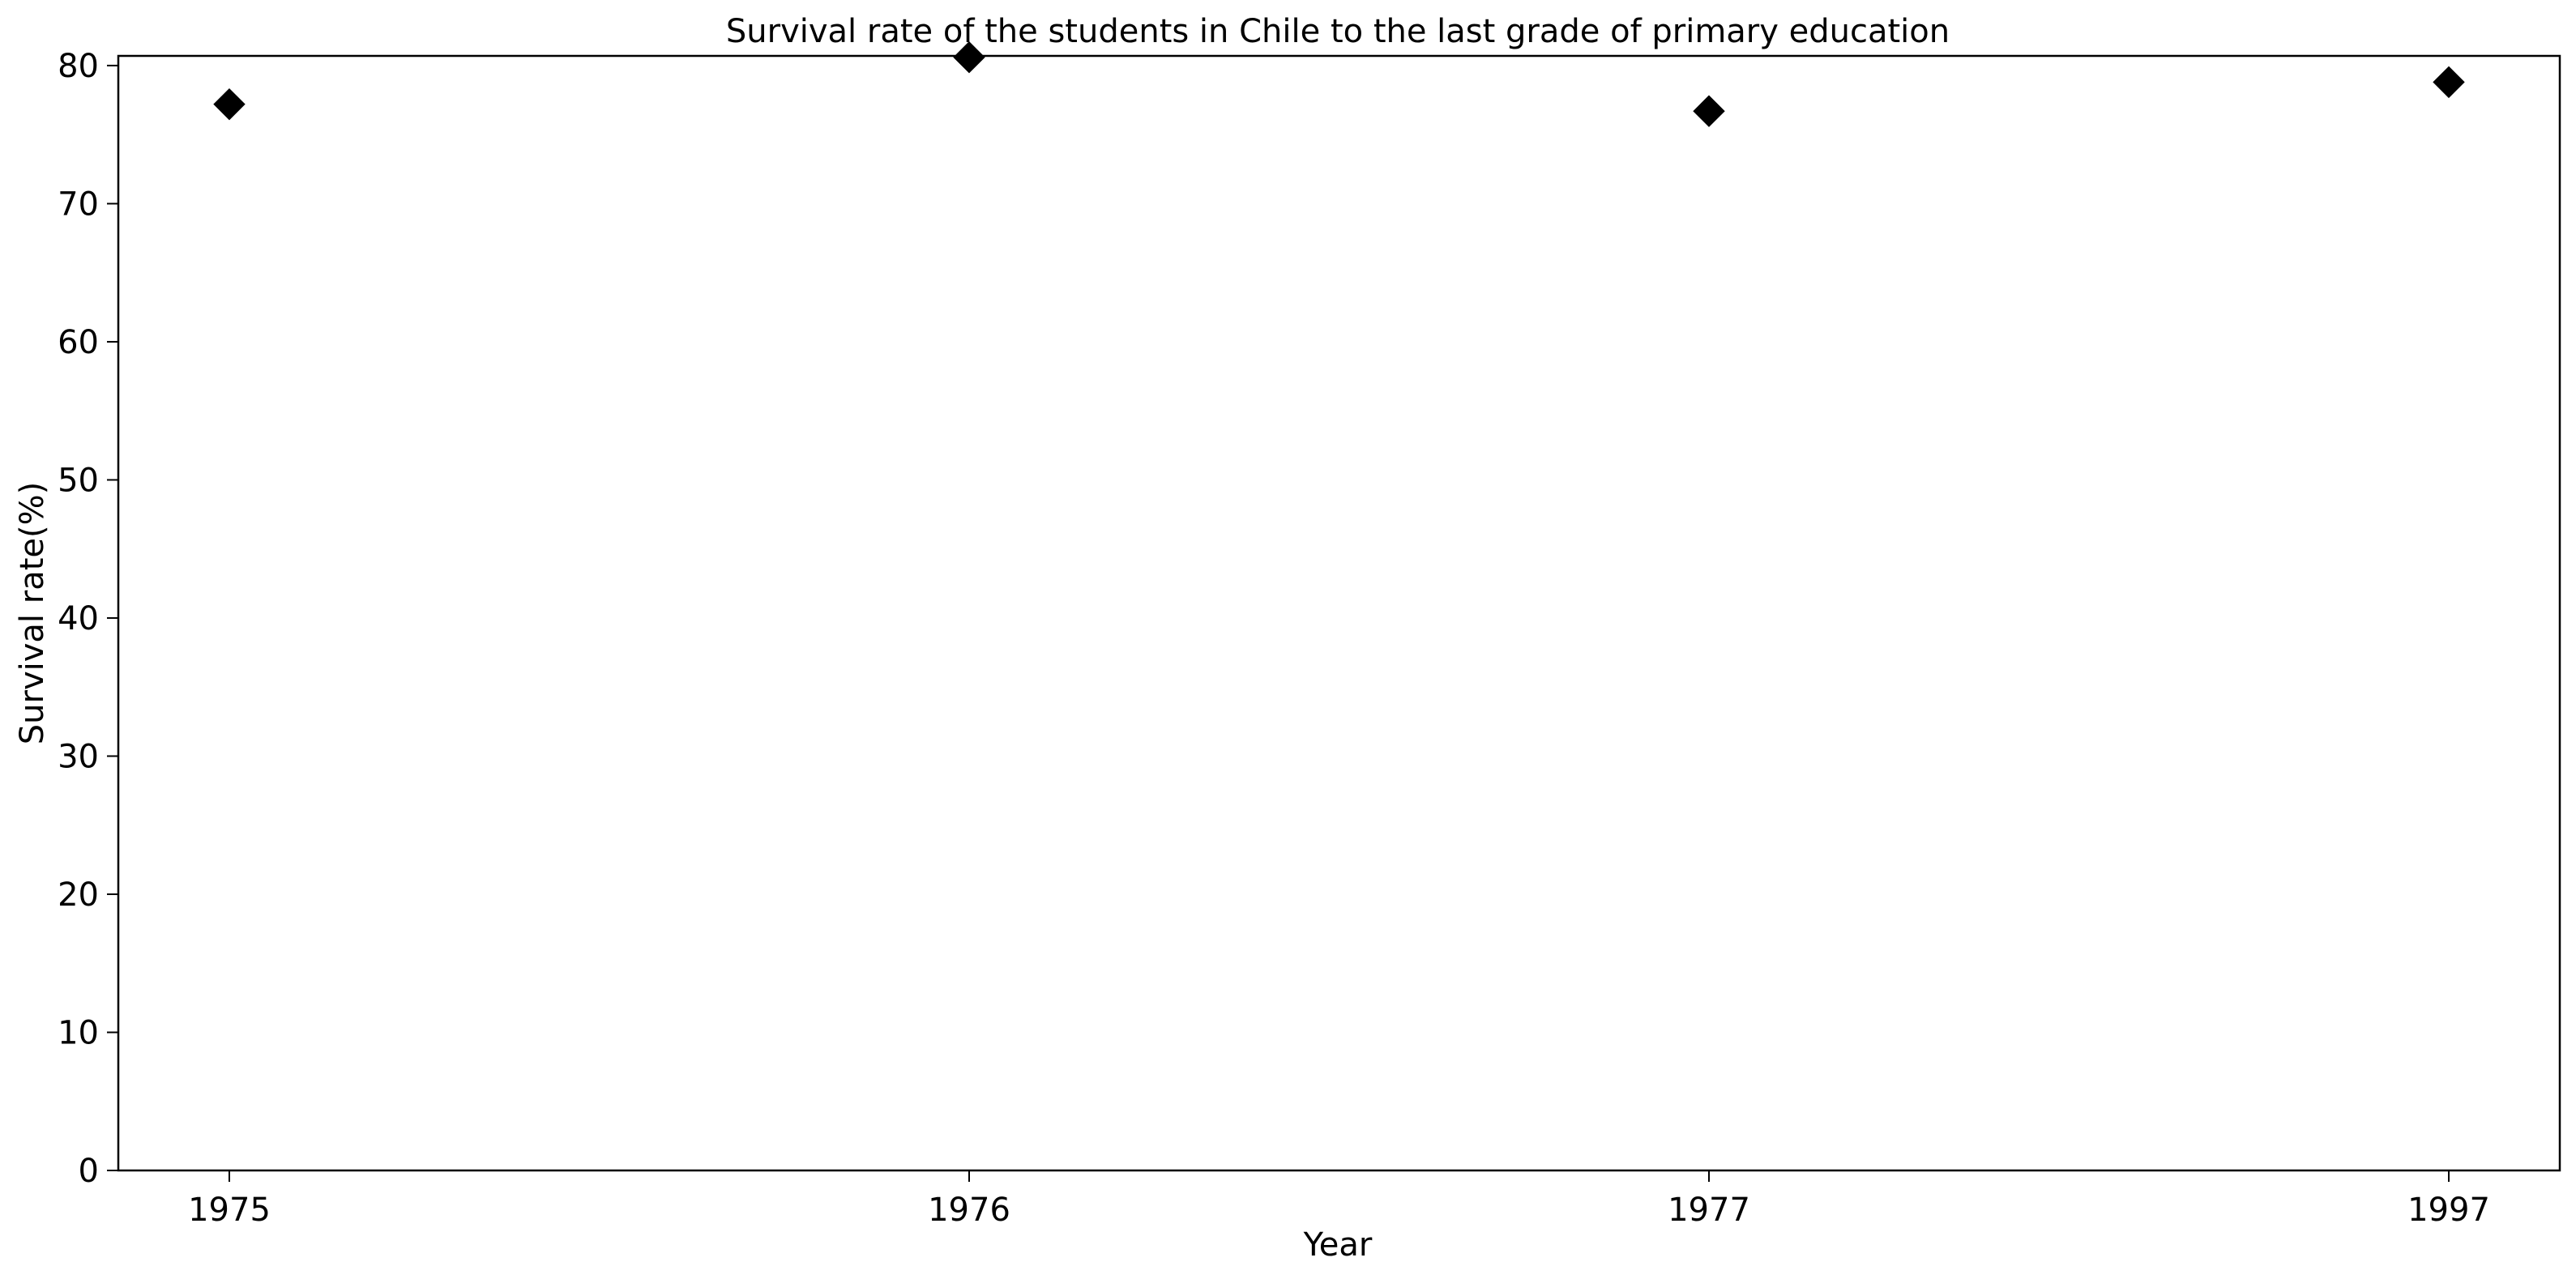 Image resolution: width=2576 pixels, height=1279 pixels. I want to click on y-tick-label: 50, so click(78, 480).